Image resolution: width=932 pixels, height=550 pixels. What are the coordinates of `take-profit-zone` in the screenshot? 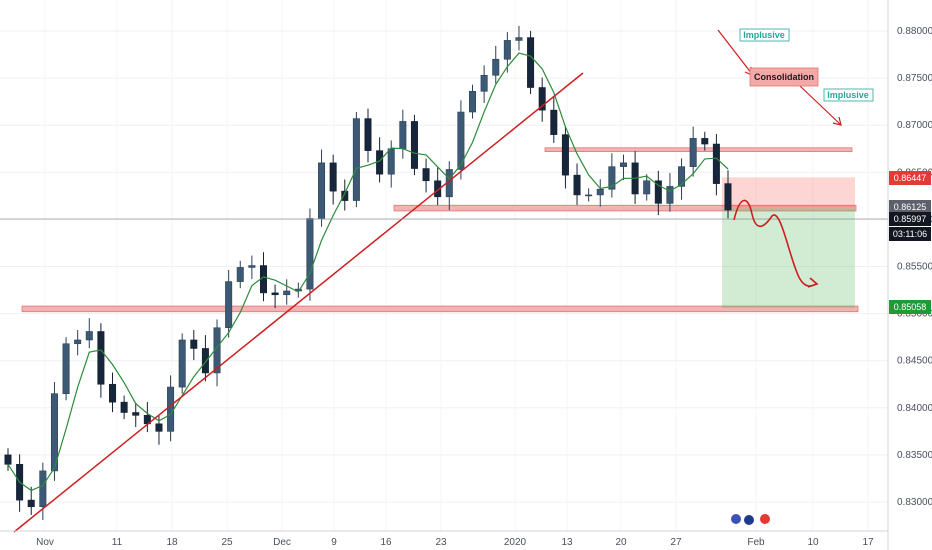 It's located at (788, 258).